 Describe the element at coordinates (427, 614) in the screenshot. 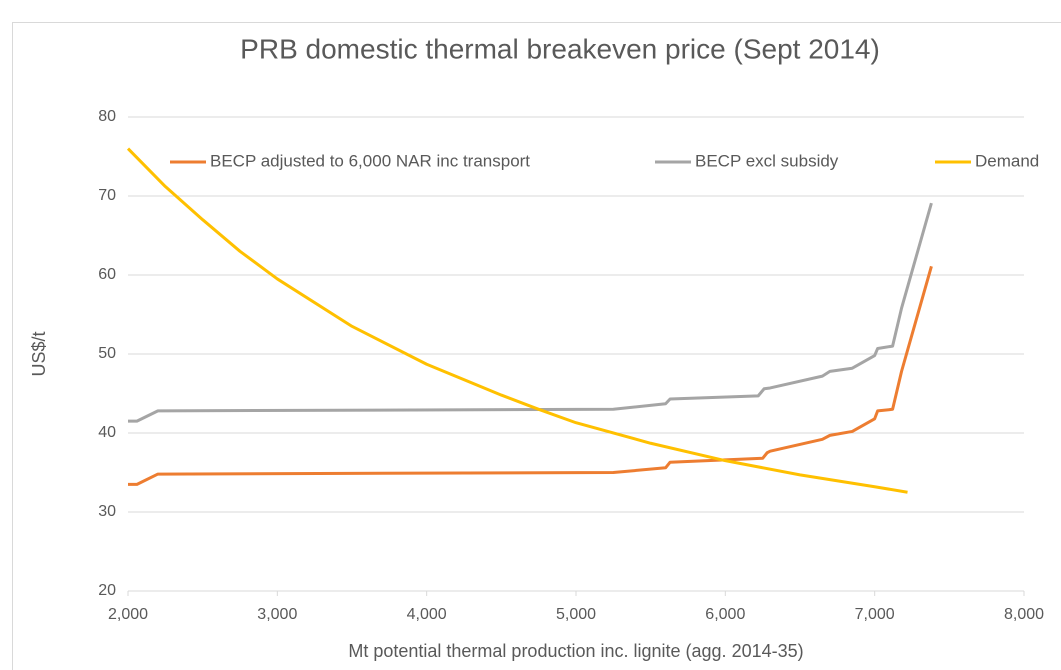

I see `x-tick-label: 4,000` at that location.